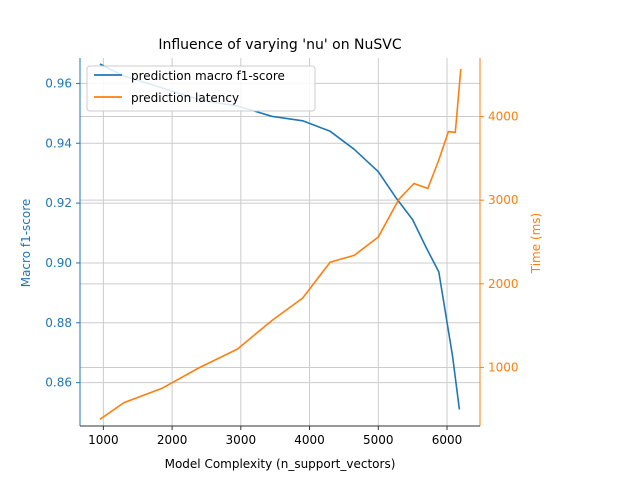  I want to click on y-left-tick-label: 0.90, so click(58, 263).